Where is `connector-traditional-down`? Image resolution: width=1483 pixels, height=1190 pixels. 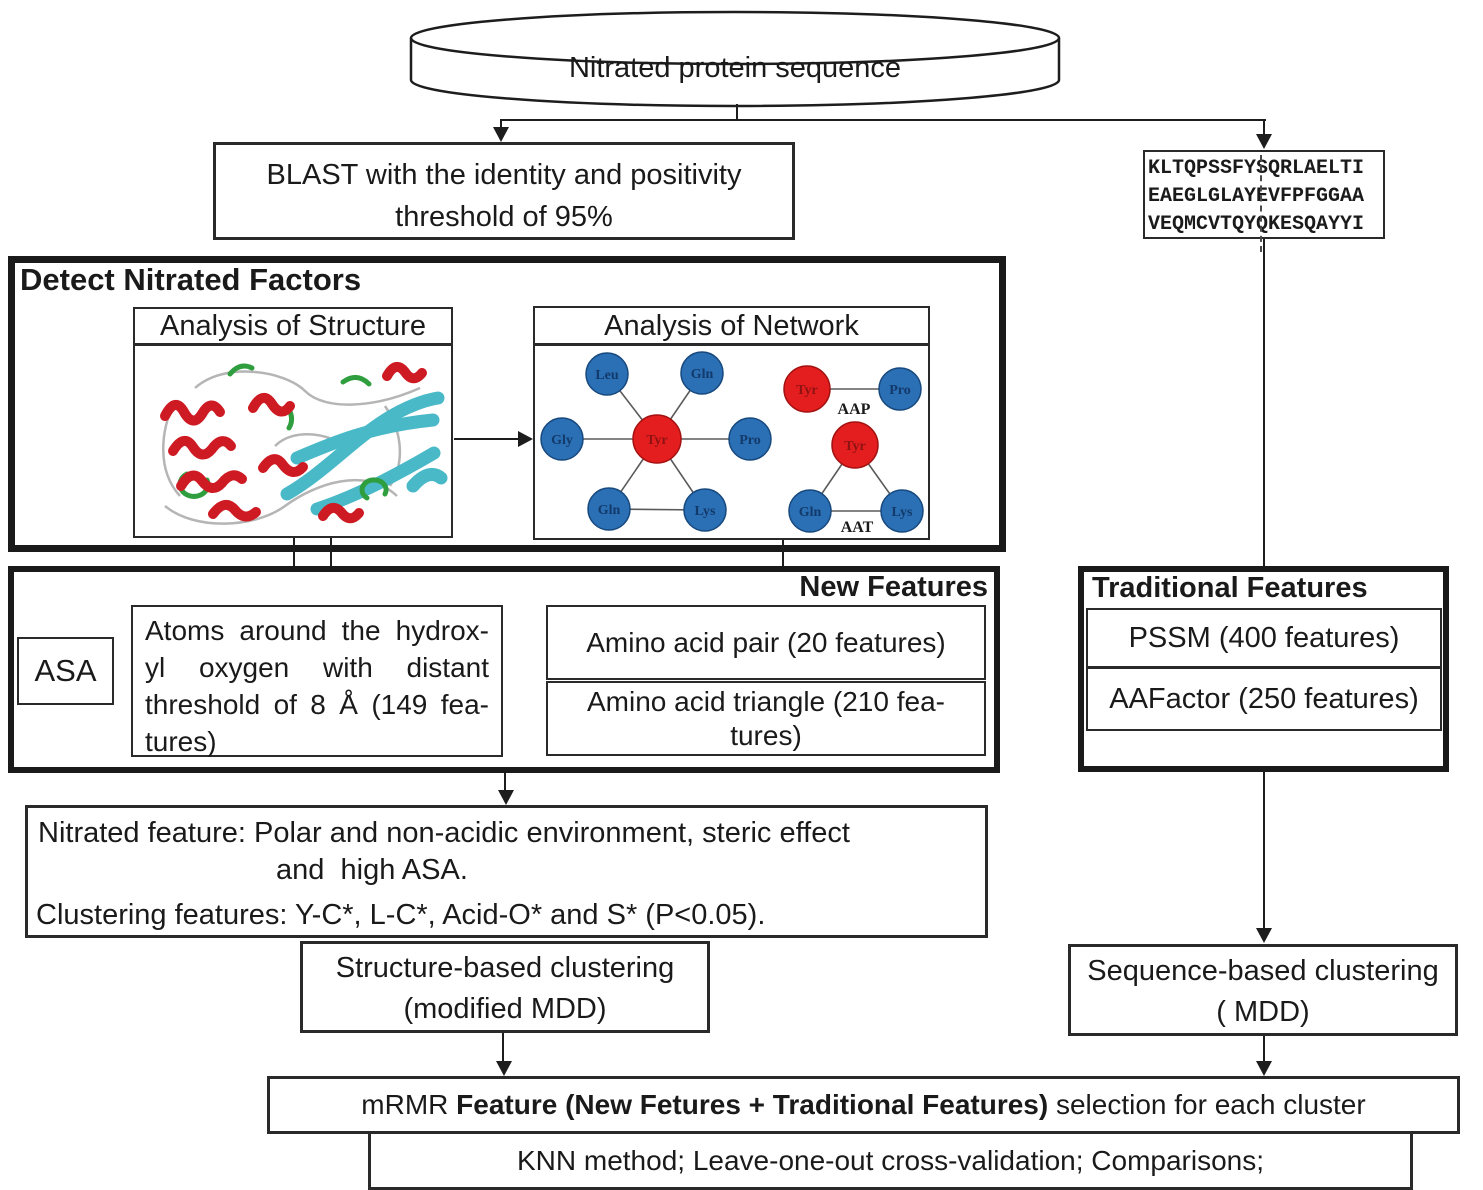 connector-traditional-down is located at coordinates (1264, 850).